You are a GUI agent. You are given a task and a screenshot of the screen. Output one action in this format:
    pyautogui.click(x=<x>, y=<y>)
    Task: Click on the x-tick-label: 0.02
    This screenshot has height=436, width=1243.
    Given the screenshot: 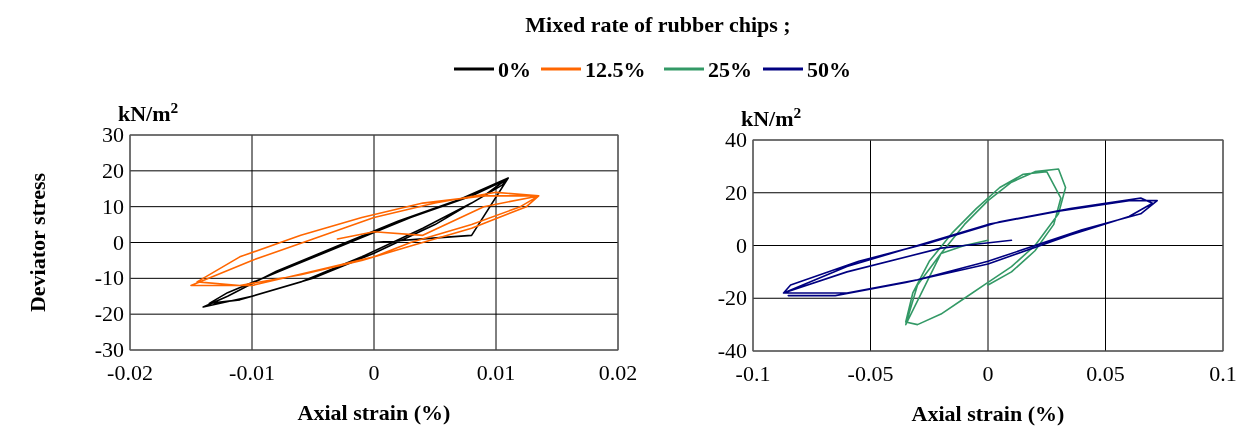 What is the action you would take?
    pyautogui.click(x=618, y=372)
    